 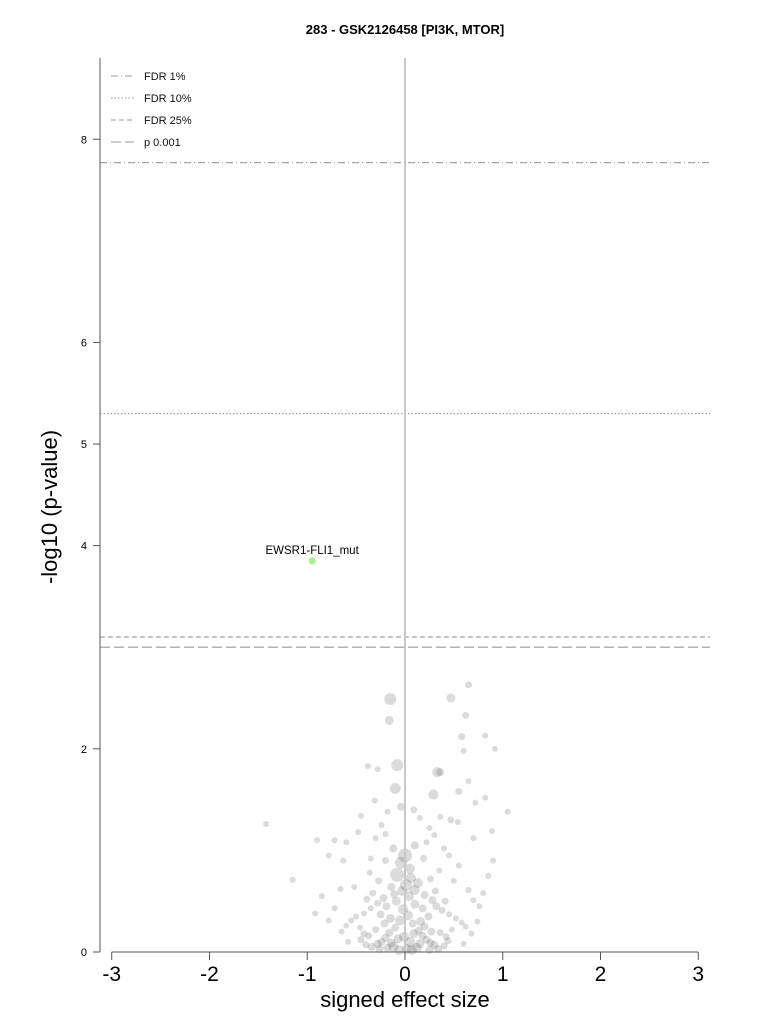 What do you see at coordinates (84, 547) in the screenshot?
I see `y-tick-label: 4` at bounding box center [84, 547].